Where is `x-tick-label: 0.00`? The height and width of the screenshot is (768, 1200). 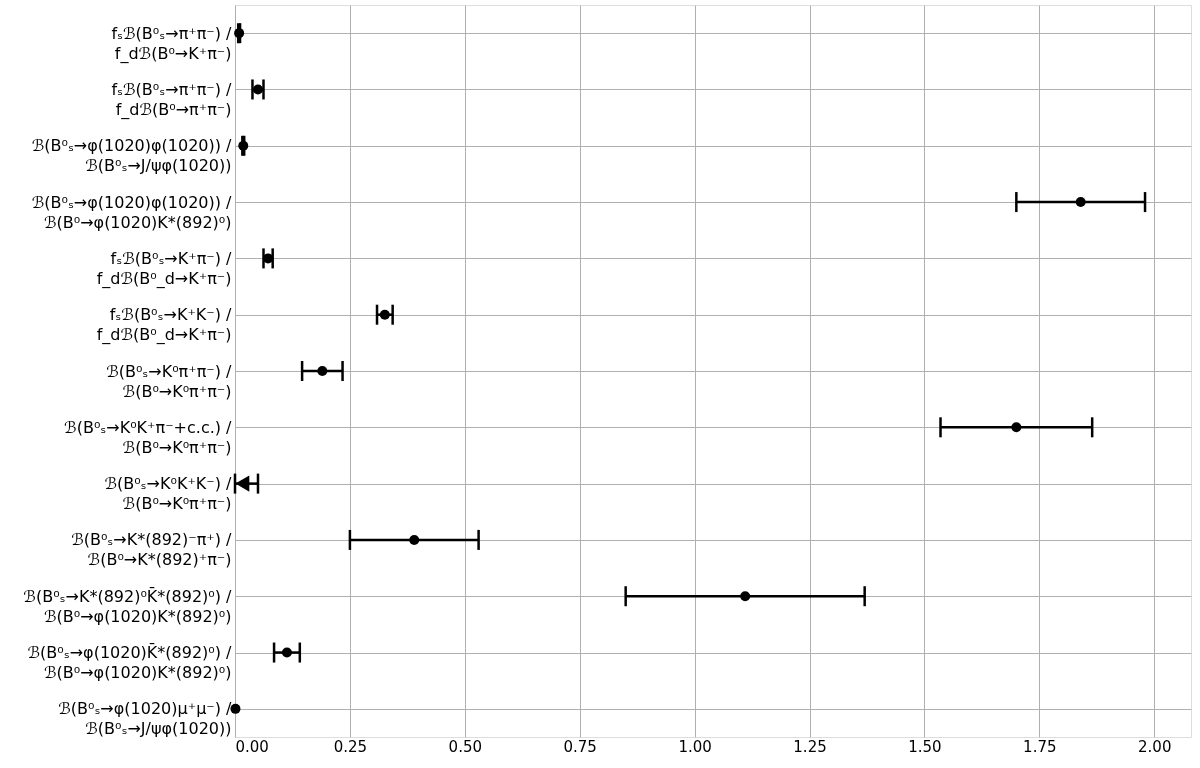 x-tick-label: 0.00 is located at coordinates (252, 746).